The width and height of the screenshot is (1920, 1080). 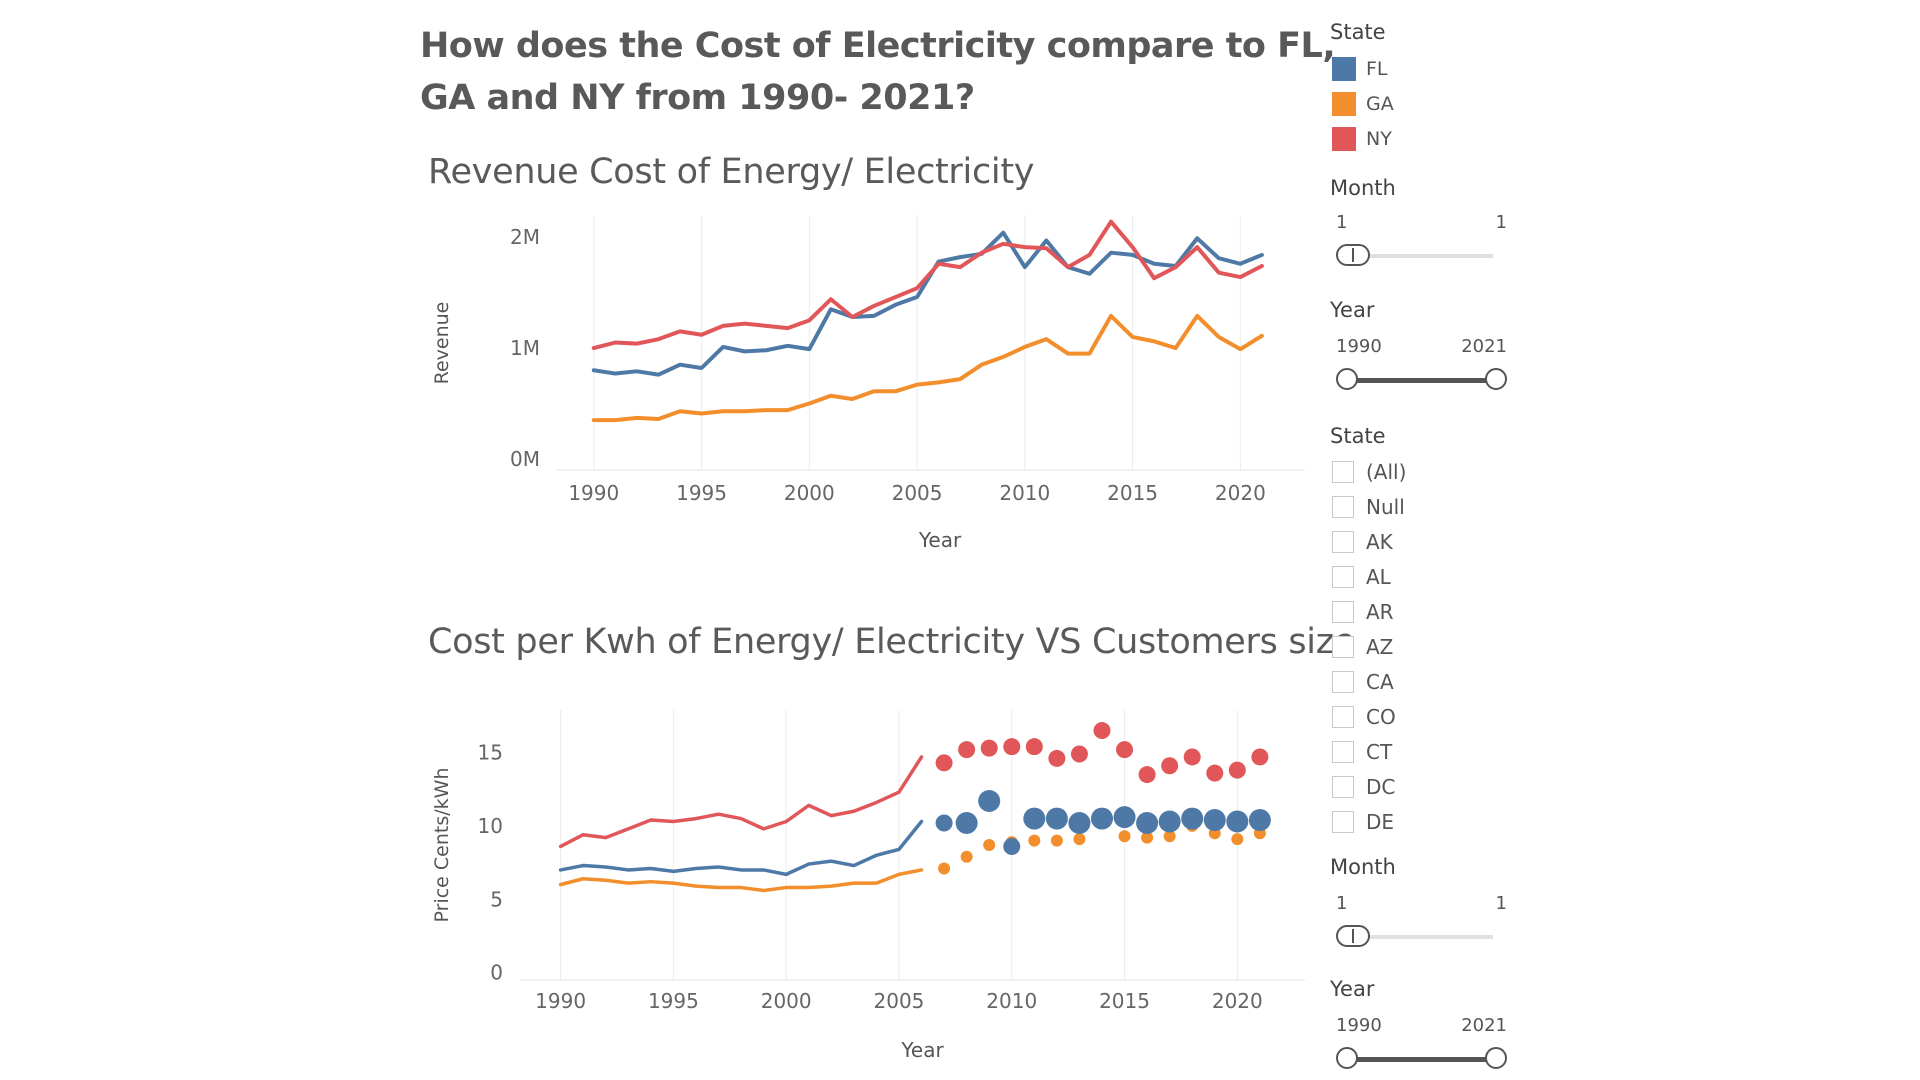 I want to click on series-line-ga, so click(x=927, y=368).